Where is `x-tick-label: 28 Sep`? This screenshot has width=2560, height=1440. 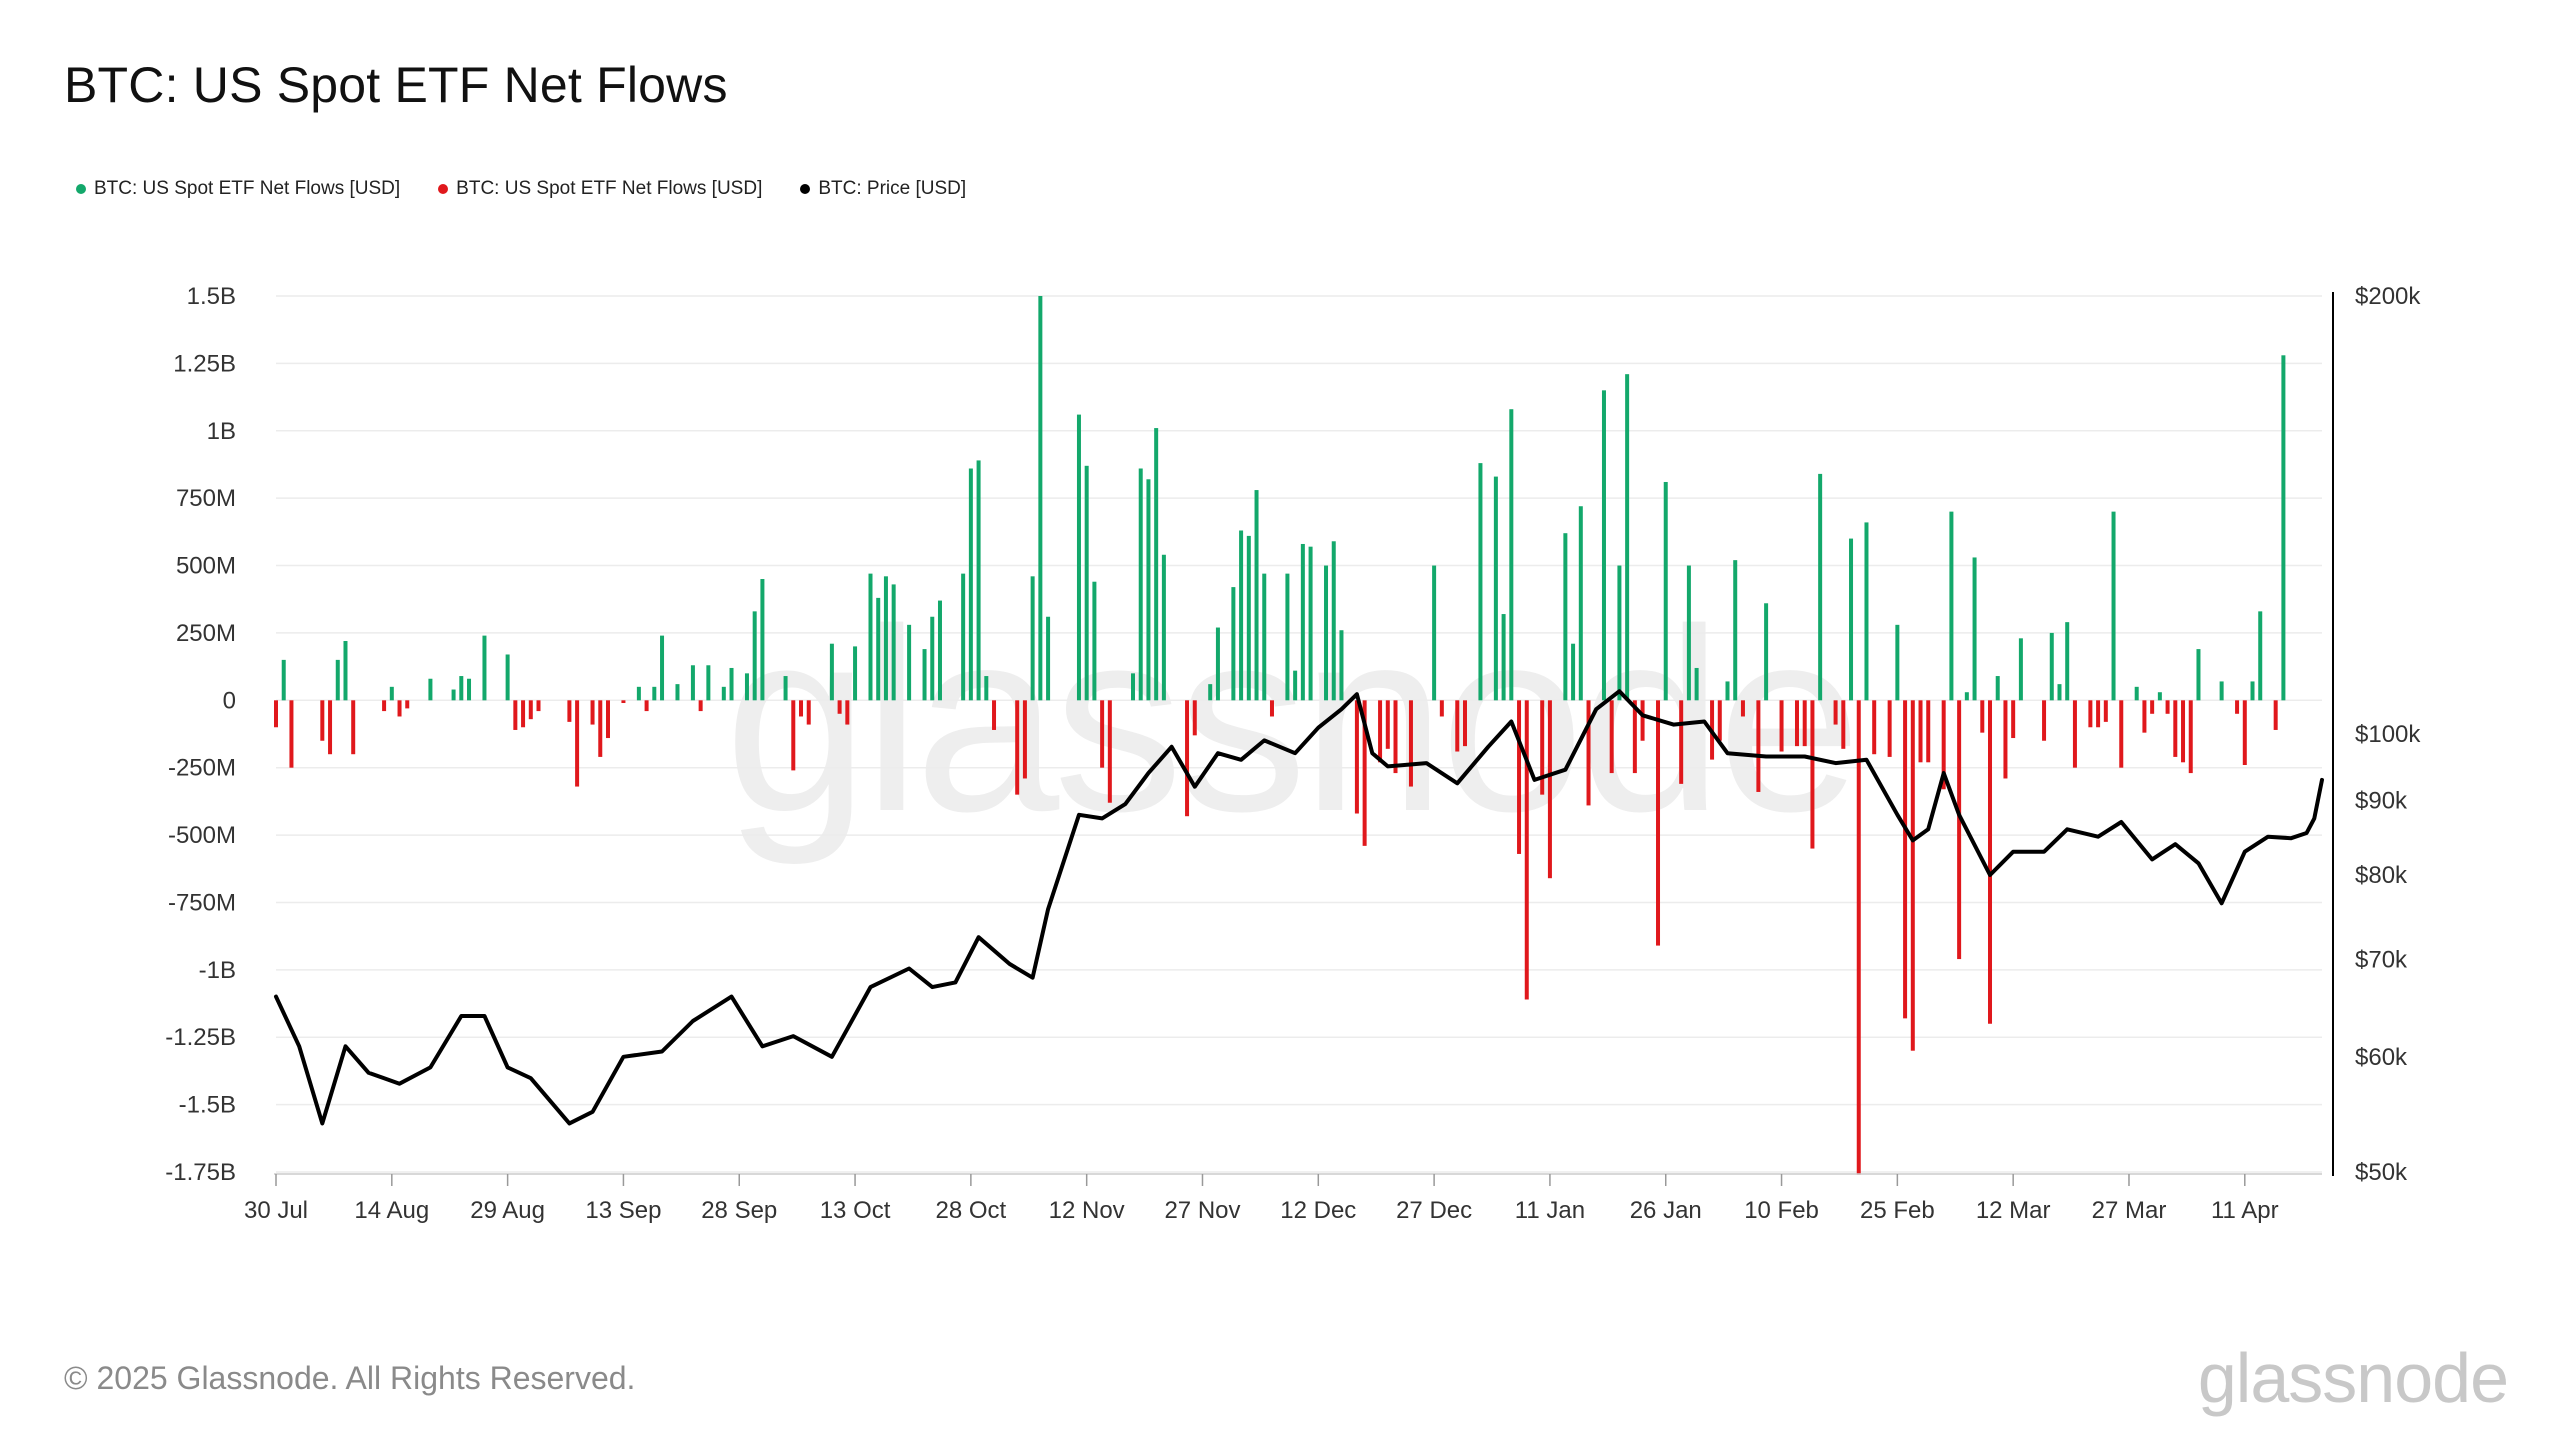
x-tick-label: 28 Sep is located at coordinates (739, 1210).